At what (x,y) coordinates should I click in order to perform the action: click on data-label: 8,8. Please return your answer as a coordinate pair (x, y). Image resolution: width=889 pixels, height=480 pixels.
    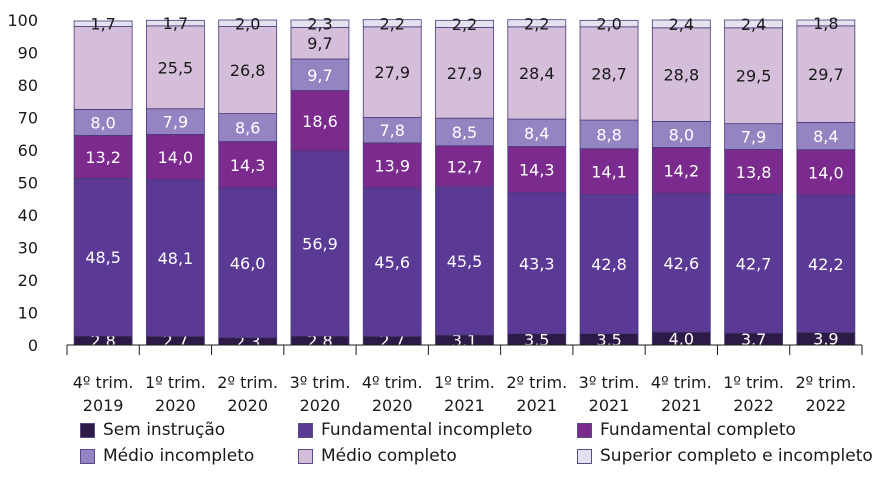
    Looking at the image, I should click on (608, 134).